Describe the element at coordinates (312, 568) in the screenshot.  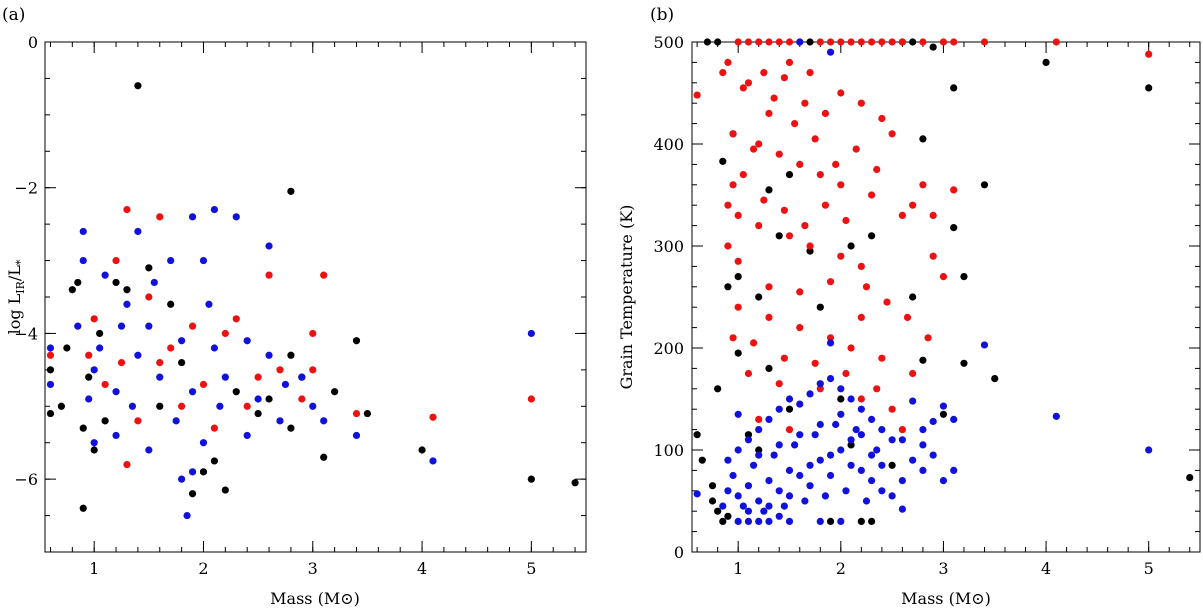
I see `panel-a-x-tick-labels: 1 2 3 4 5` at that location.